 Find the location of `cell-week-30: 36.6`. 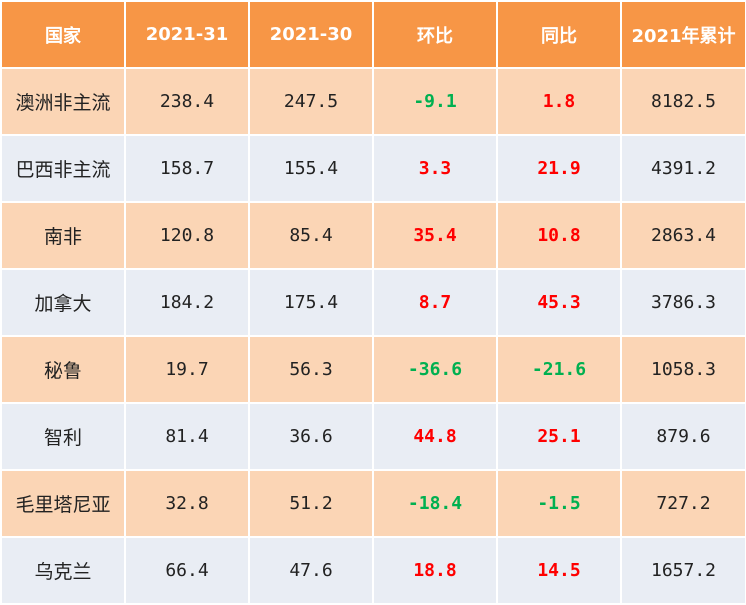

cell-week-30: 36.6 is located at coordinates (311, 436).